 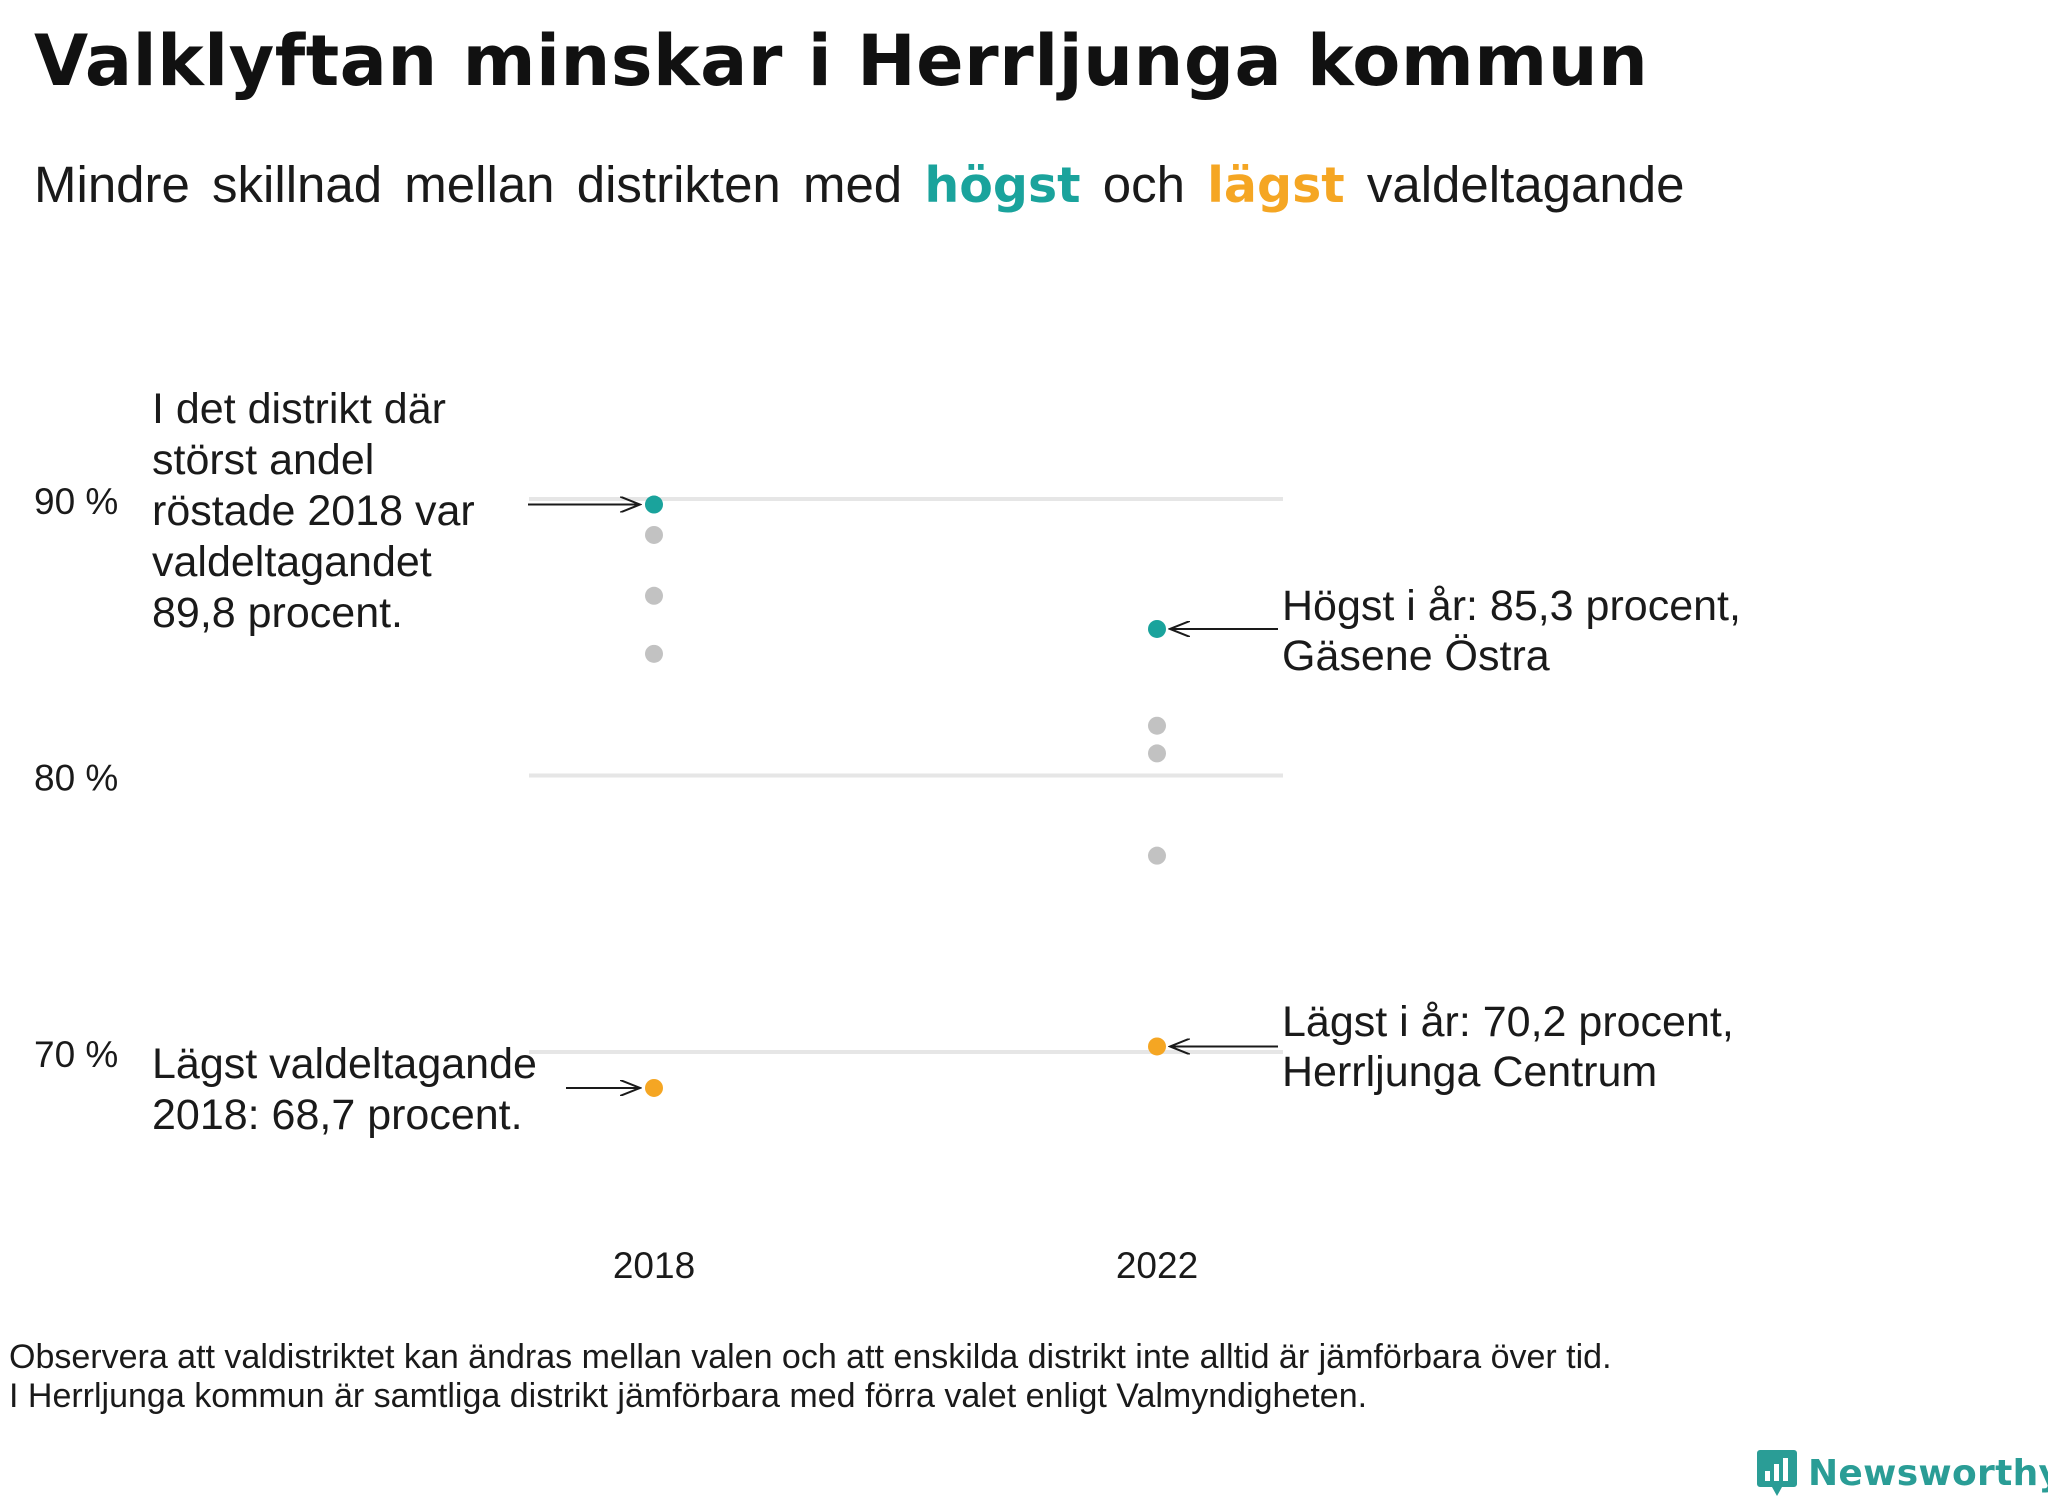 I want to click on x-tick-label: 2022, so click(x=1157, y=1265).